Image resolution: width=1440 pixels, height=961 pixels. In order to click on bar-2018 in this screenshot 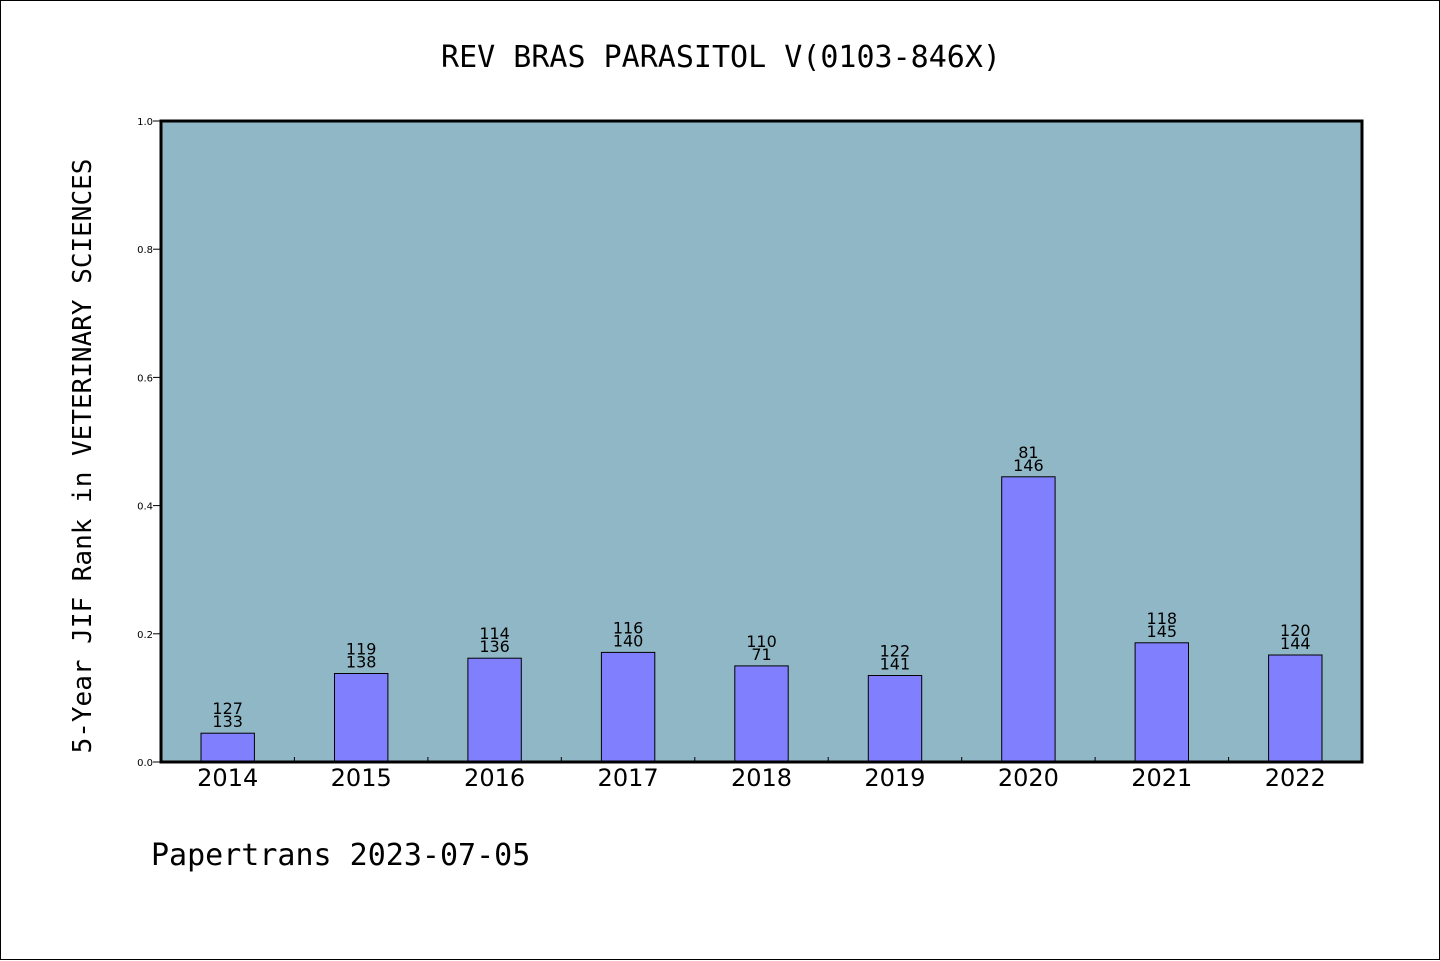, I will do `click(761, 714)`.